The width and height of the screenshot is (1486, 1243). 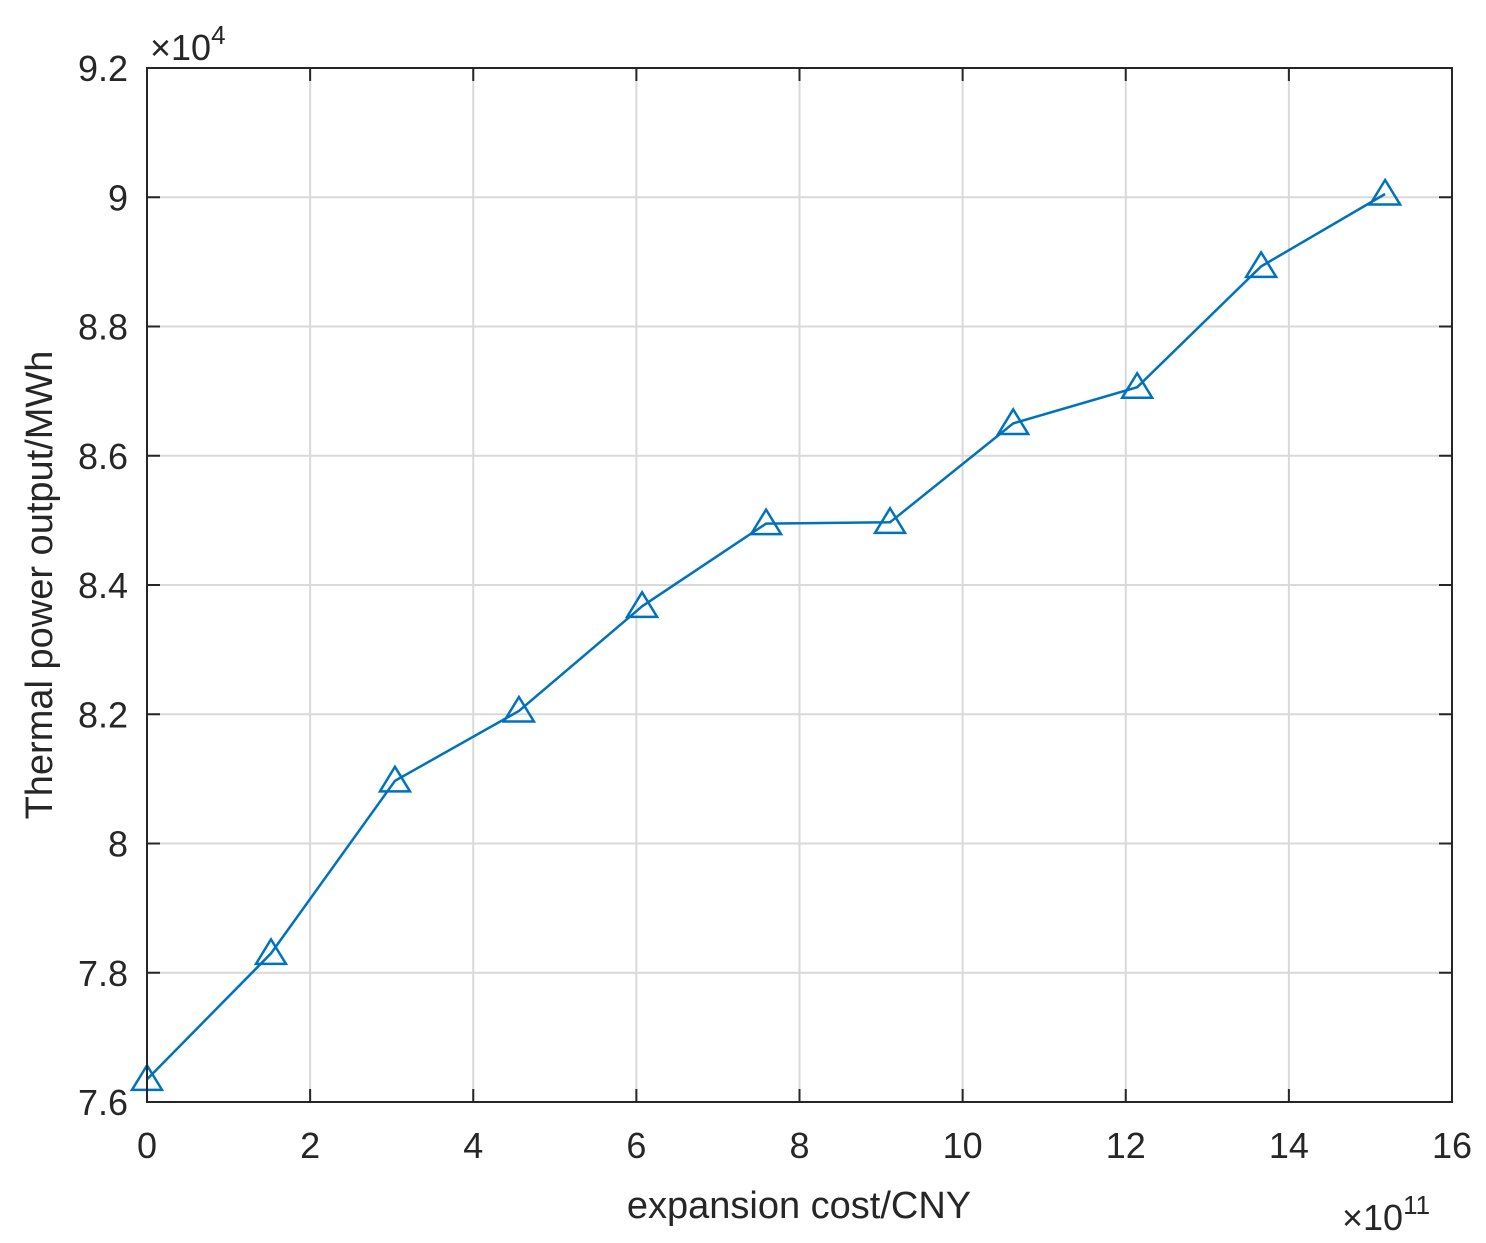 I want to click on y-axis-exponent: ×10⁴, so click(x=188, y=44).